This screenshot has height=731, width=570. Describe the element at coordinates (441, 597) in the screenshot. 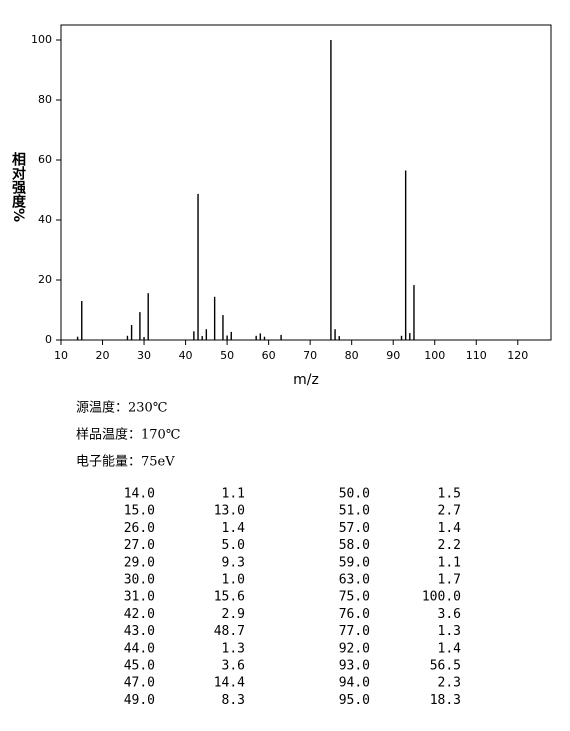

I see `table-intensity: 100.0` at that location.